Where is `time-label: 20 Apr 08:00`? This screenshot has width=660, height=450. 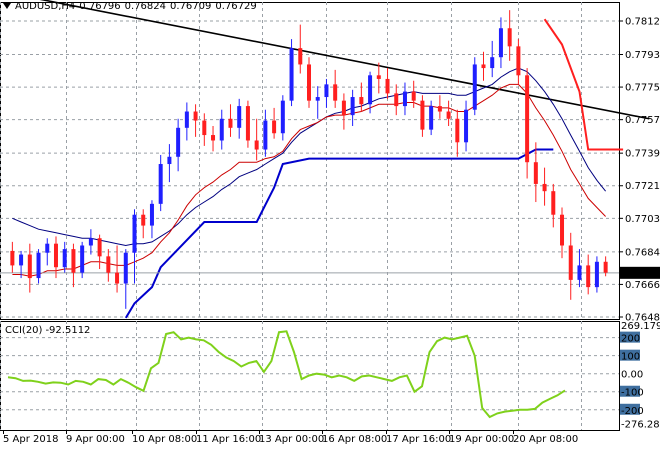
time-label: 20 Apr 08:00 is located at coordinates (545, 439).